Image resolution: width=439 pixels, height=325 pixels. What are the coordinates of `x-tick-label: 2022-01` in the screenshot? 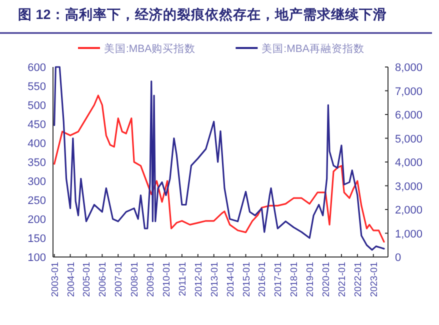 It's located at (358, 279).